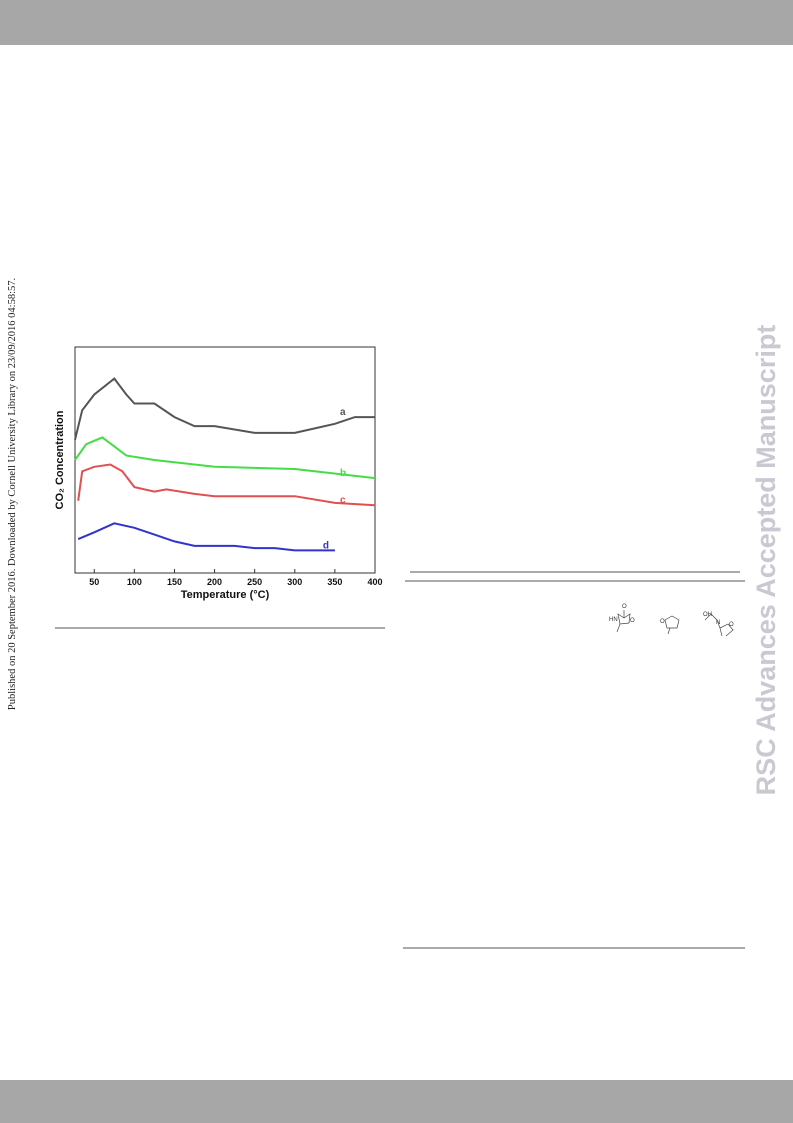  I want to click on plot-frame, so click(225, 460).